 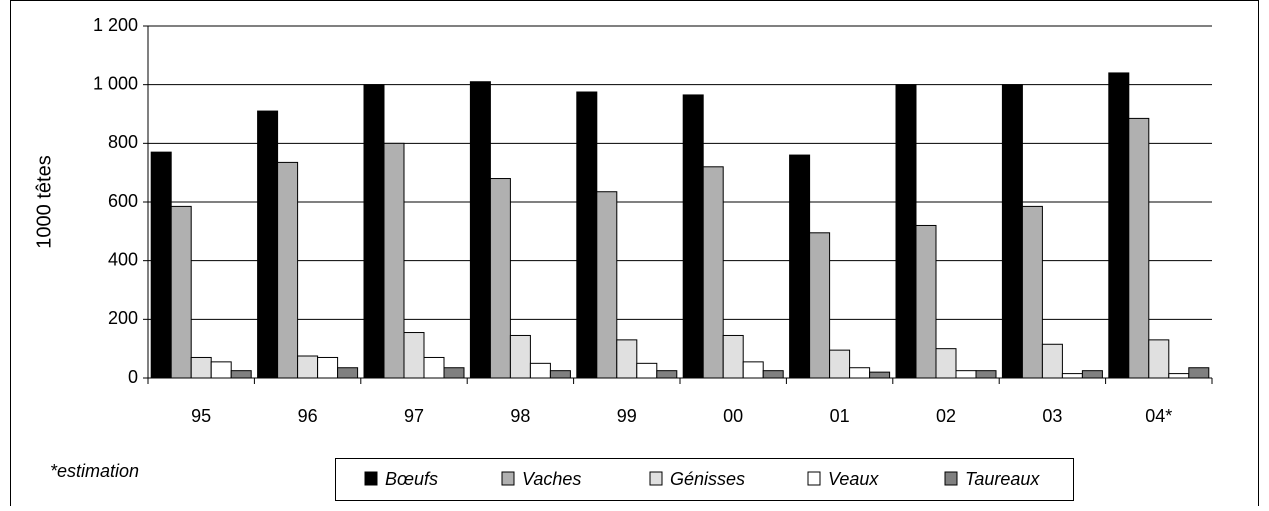 What do you see at coordinates (115, 83) in the screenshot?
I see `y-tick-label: 1 000` at bounding box center [115, 83].